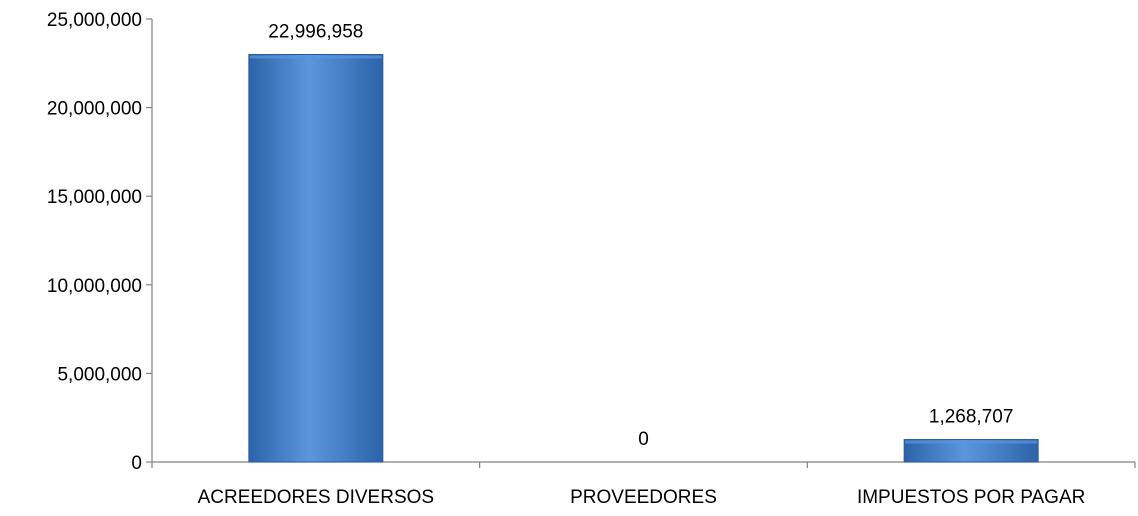 The image size is (1138, 516). Describe the element at coordinates (94, 197) in the screenshot. I see `y-tick-label: 15,000,000` at that location.